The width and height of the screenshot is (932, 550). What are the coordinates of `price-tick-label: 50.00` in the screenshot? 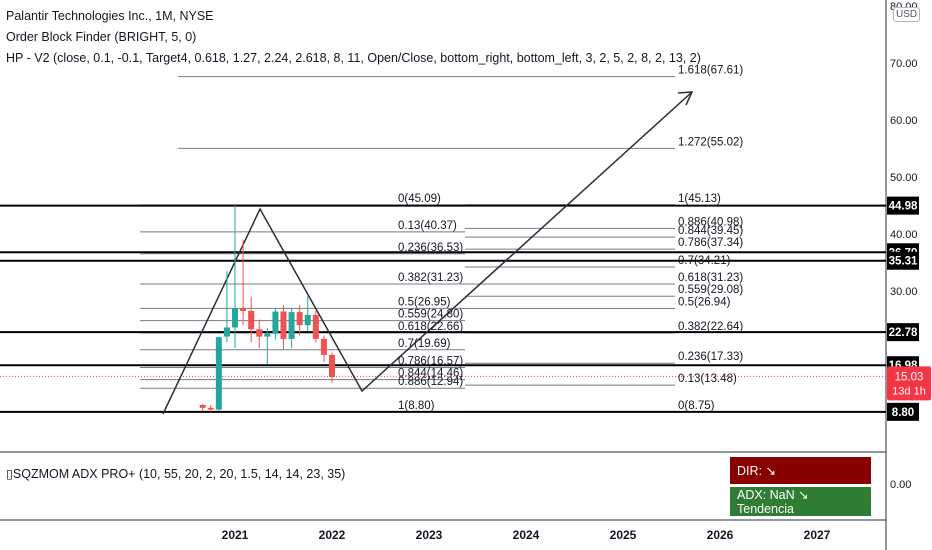 It's located at (904, 178).